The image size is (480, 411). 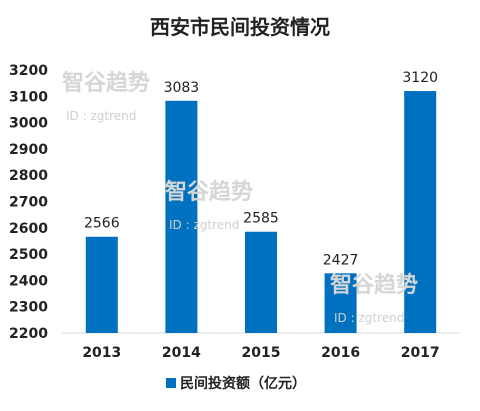 What do you see at coordinates (261, 353) in the screenshot?
I see `x-tick-label: 2015` at bounding box center [261, 353].